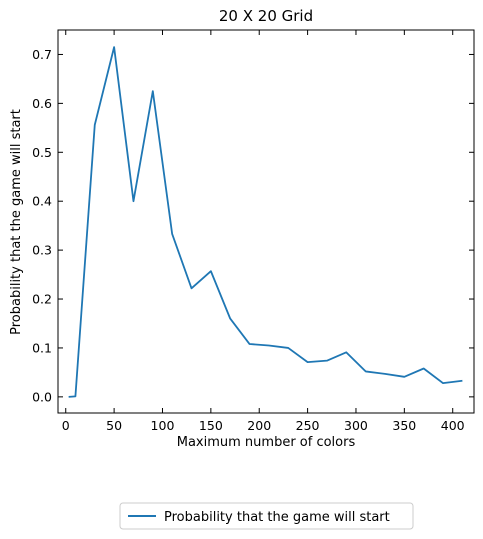 The image size is (483, 539). Describe the element at coordinates (42, 396) in the screenshot. I see `y-tick-label: 0.0` at that location.